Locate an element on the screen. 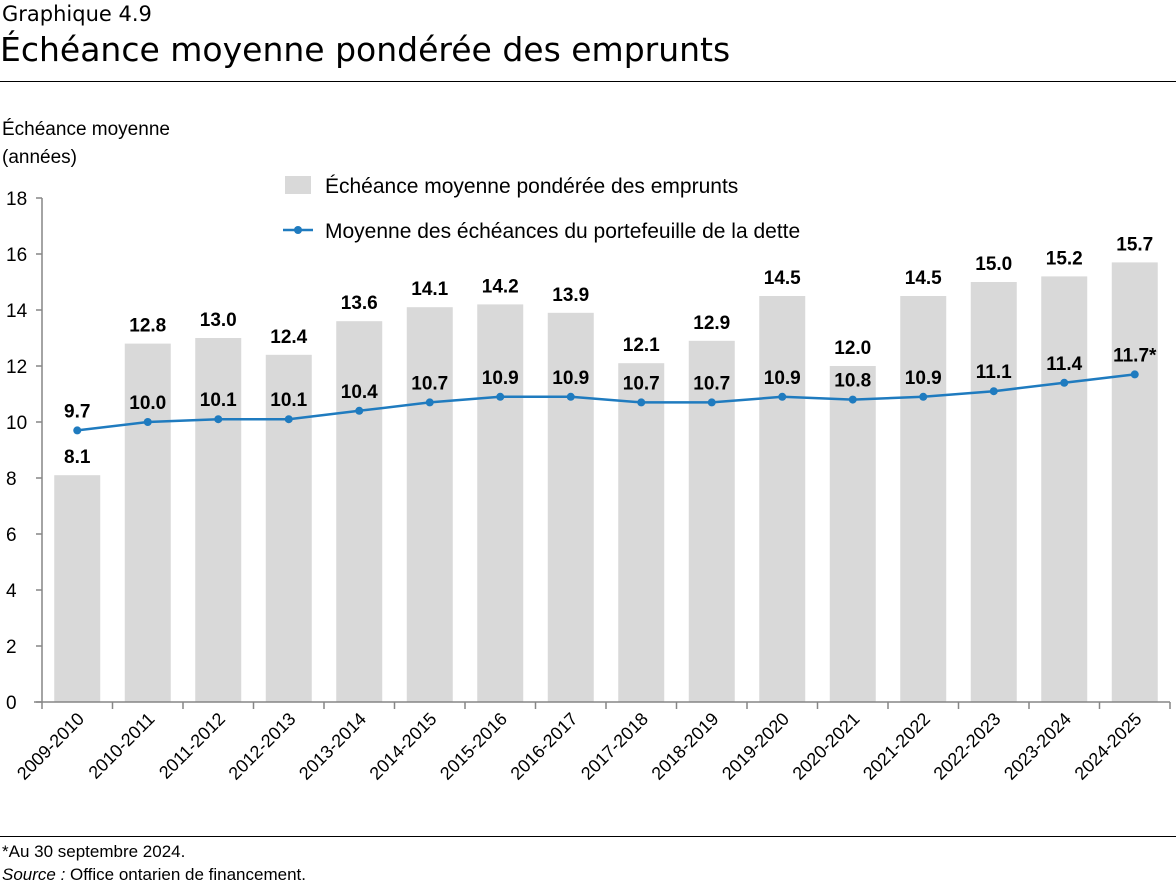 The width and height of the screenshot is (1176, 888). line-value-label: 11.4 is located at coordinates (1064, 364).